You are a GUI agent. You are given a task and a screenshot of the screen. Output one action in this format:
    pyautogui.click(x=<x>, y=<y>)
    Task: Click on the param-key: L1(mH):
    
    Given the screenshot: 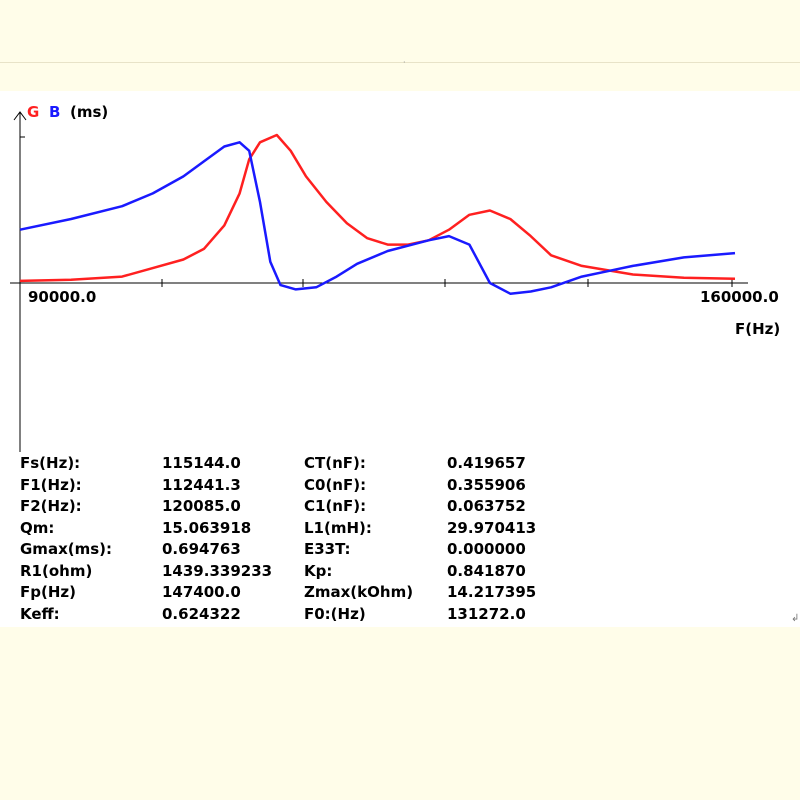 What is the action you would take?
    pyautogui.click(x=338, y=527)
    